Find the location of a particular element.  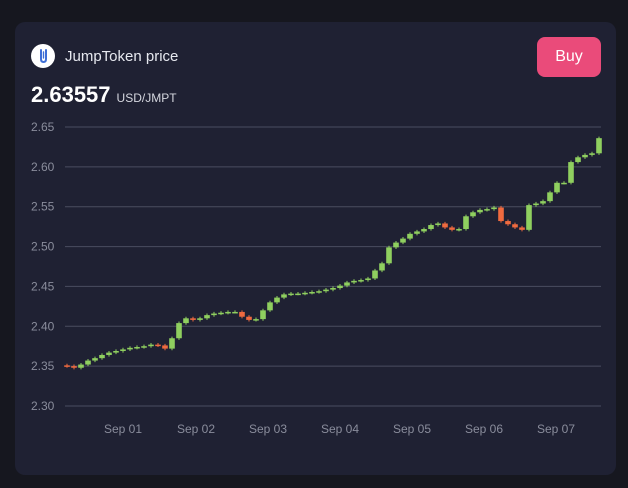

y-tick-label: 2.50 is located at coordinates (43, 247).